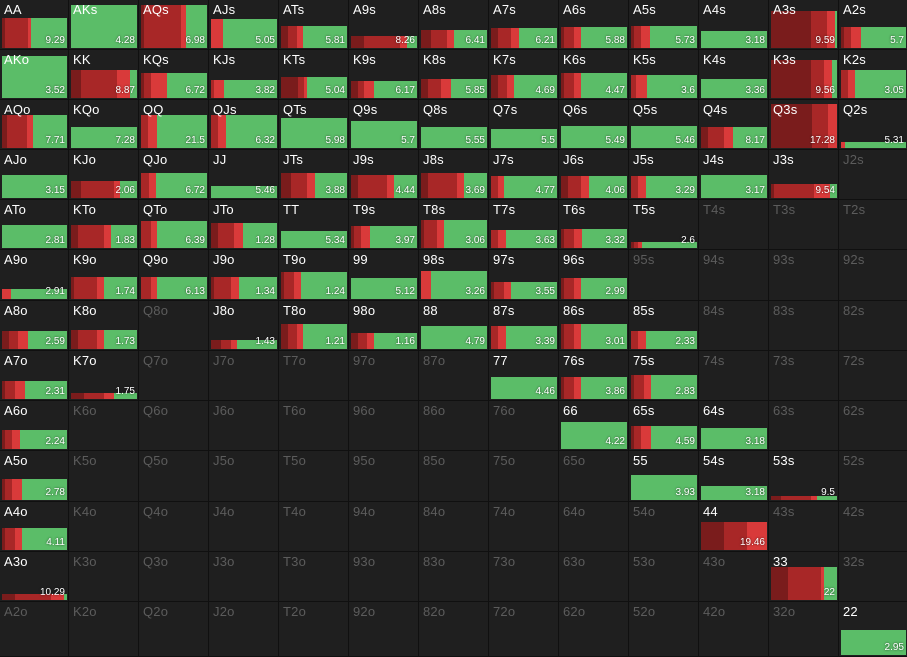 Image resolution: width=907 pixels, height=657 pixels. Describe the element at coordinates (174, 125) in the screenshot. I see `hand-cell-qq: QQ 21.5` at that location.